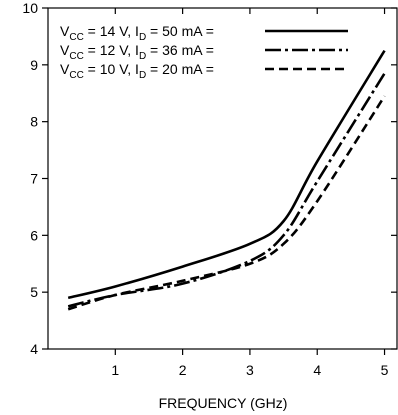 This screenshot has height=415, width=398. What do you see at coordinates (250, 370) in the screenshot?
I see `x-tick-label: 3` at bounding box center [250, 370].